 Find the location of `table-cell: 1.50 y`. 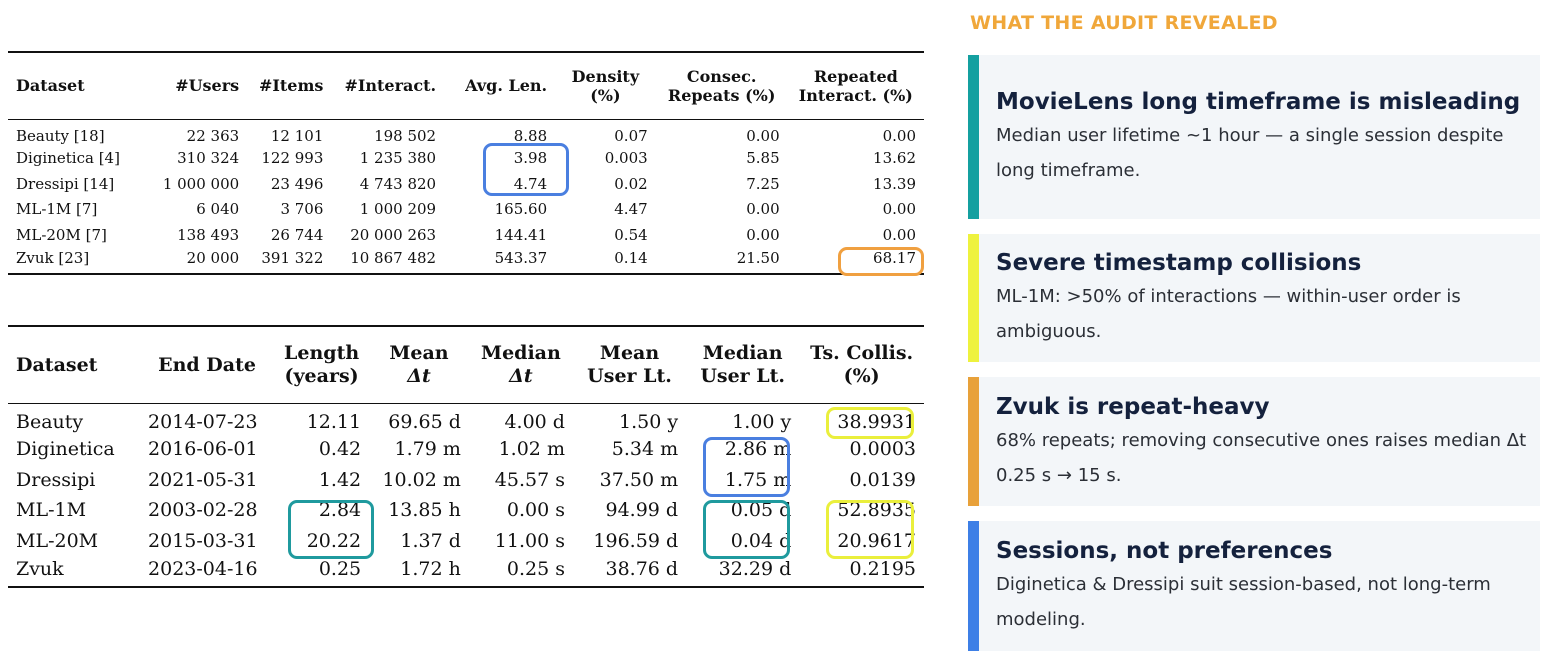

table-cell: 1.50 y is located at coordinates (649, 422).